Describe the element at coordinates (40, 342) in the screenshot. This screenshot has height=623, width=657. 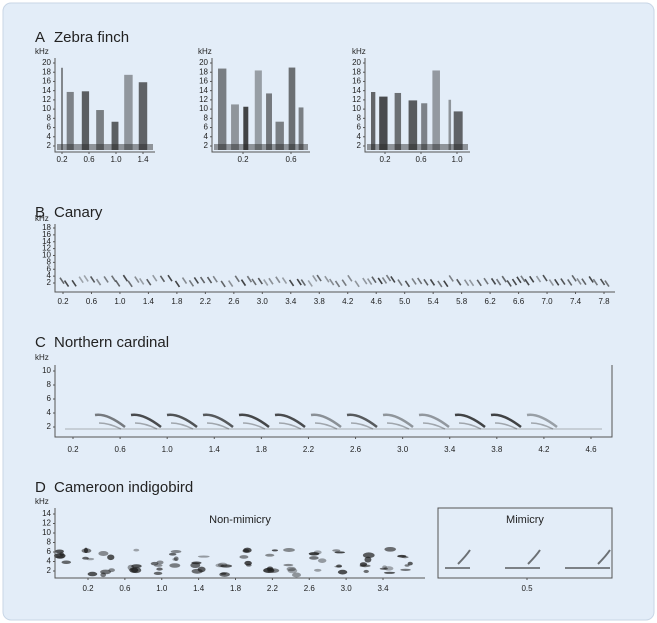
I see `panel-label: C` at that location.